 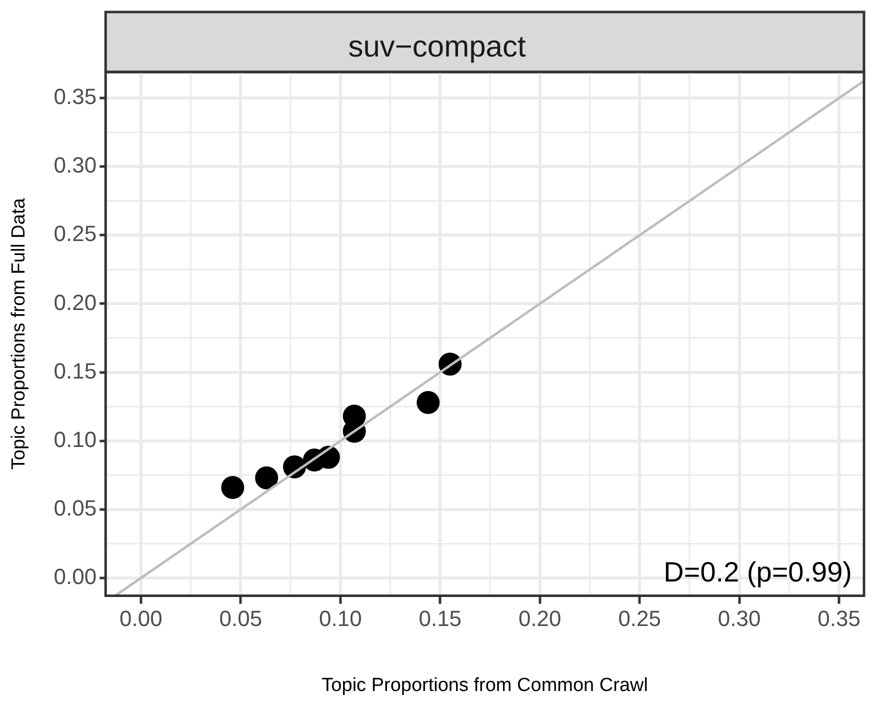 I want to click on annotation: D=0.2 (p=0.99), so click(x=758, y=572).